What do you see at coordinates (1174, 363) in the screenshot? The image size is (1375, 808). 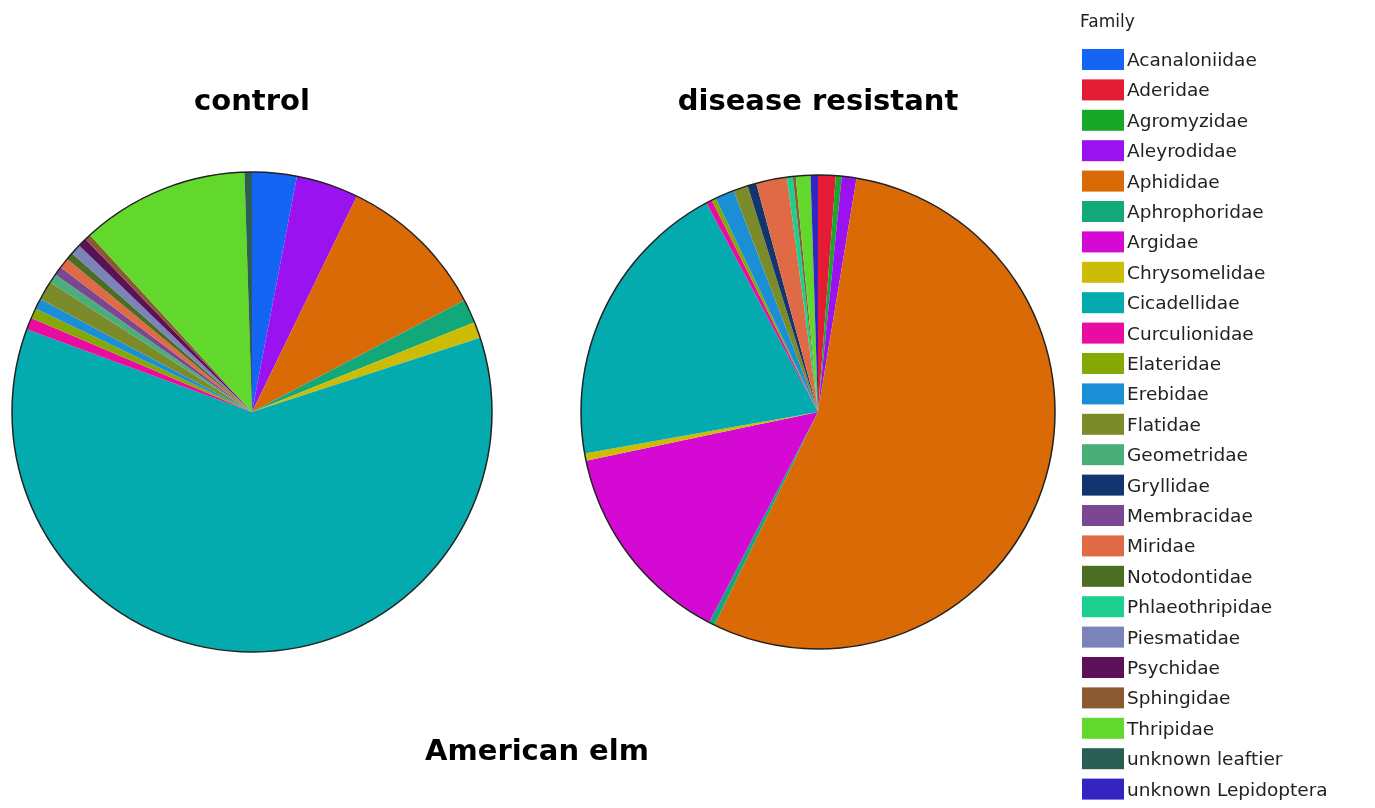 I see `legend-label: Elateridae` at bounding box center [1174, 363].